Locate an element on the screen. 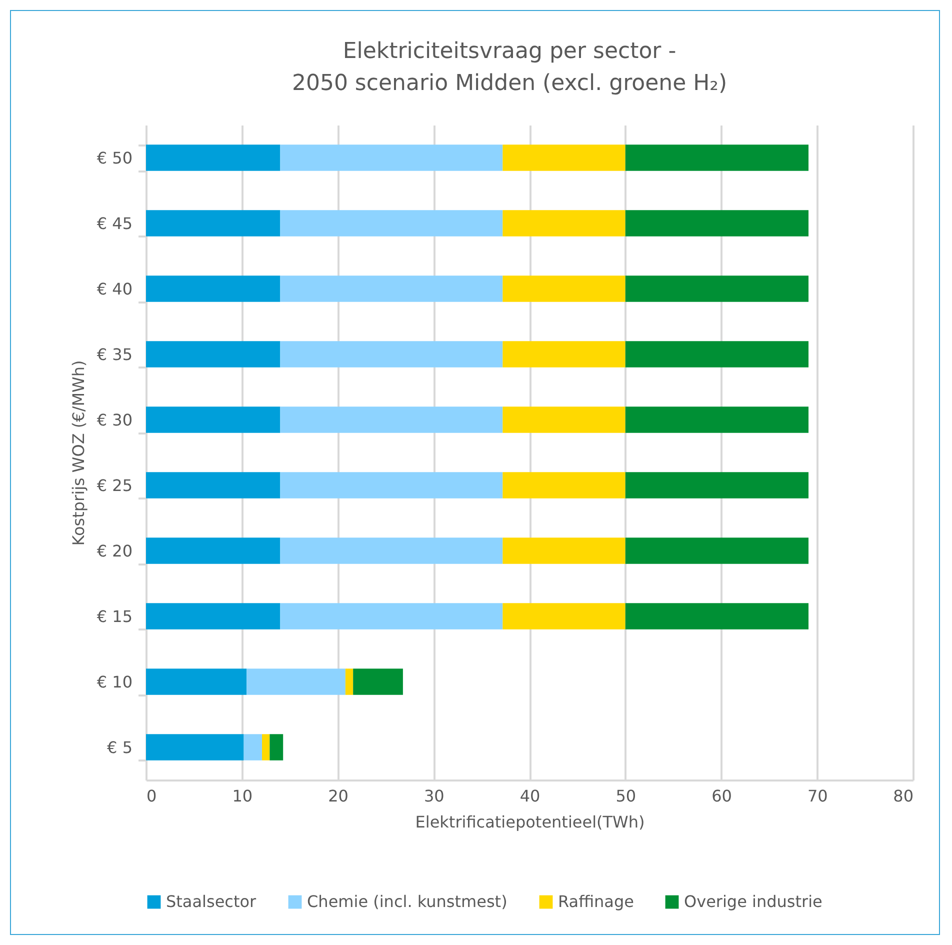 The height and width of the screenshot is (945, 952). legend-label: Overige industrie is located at coordinates (753, 901).